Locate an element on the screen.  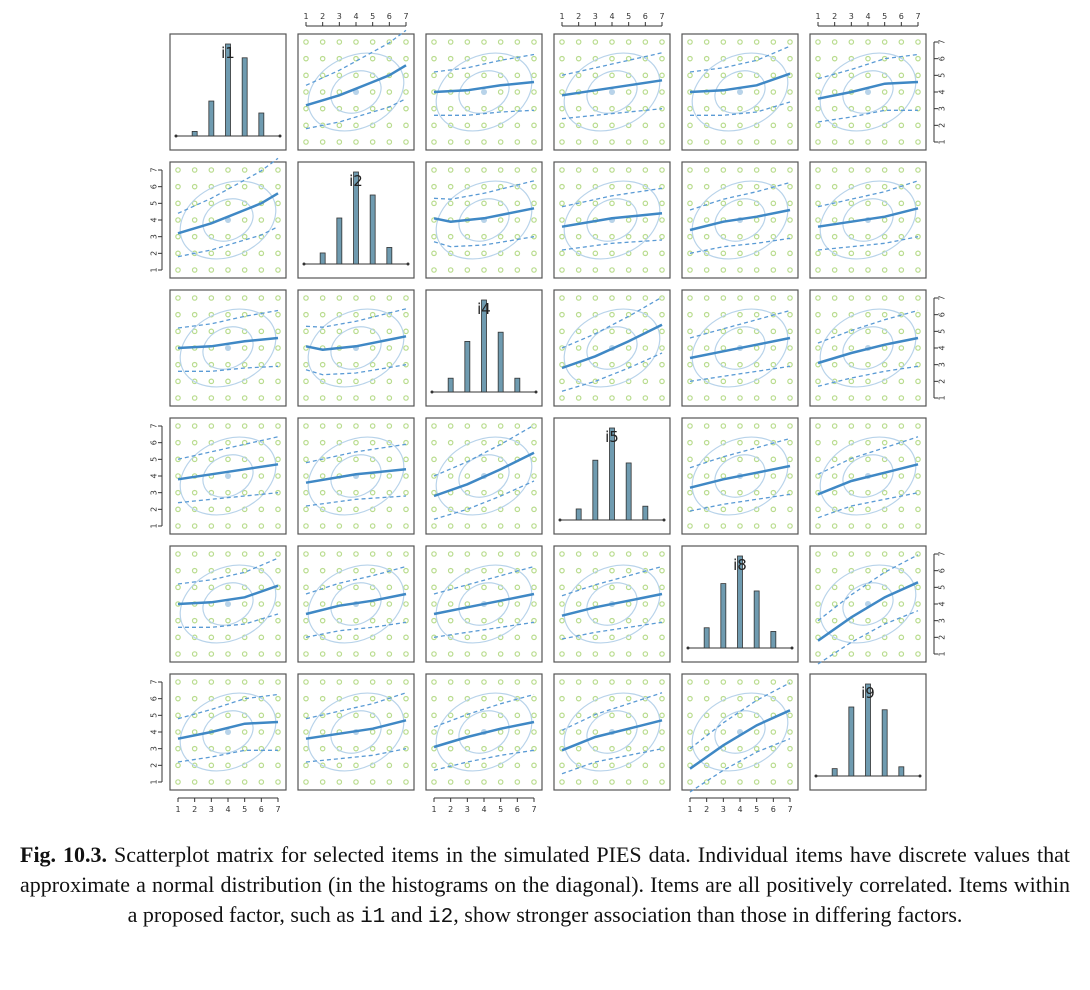
baseline-end is located at coordinates (688, 648).